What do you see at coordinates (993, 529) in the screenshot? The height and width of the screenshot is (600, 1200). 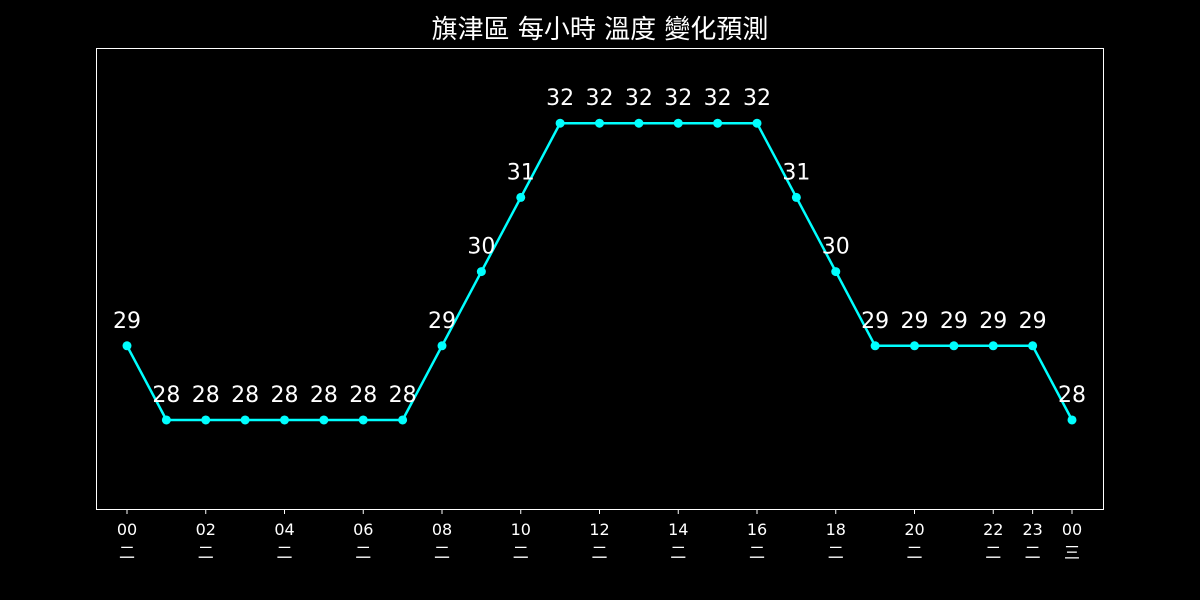 I see `x-tick-hour: 22` at bounding box center [993, 529].